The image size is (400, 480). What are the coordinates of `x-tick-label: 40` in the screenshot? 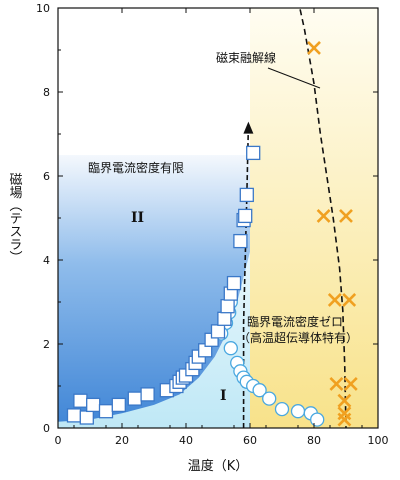 It's located at (186, 440).